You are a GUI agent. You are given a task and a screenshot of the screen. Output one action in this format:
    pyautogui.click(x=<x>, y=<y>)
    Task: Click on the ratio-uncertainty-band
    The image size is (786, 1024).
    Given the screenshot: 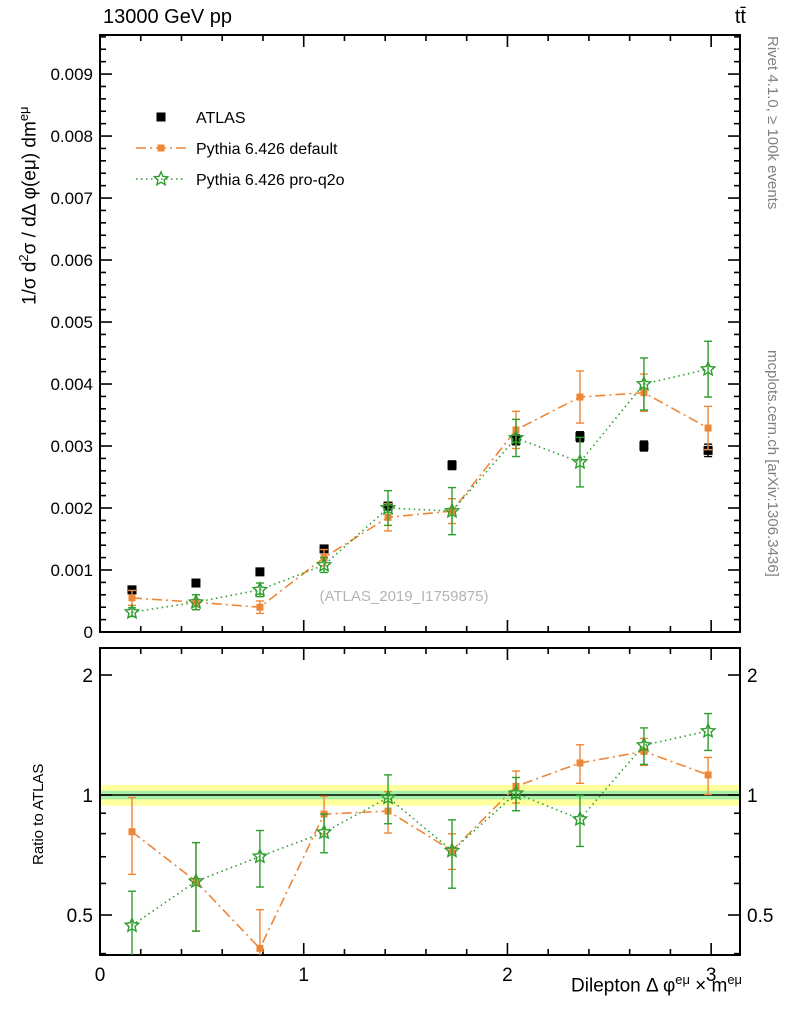 What is the action you would take?
    pyautogui.click(x=420, y=795)
    